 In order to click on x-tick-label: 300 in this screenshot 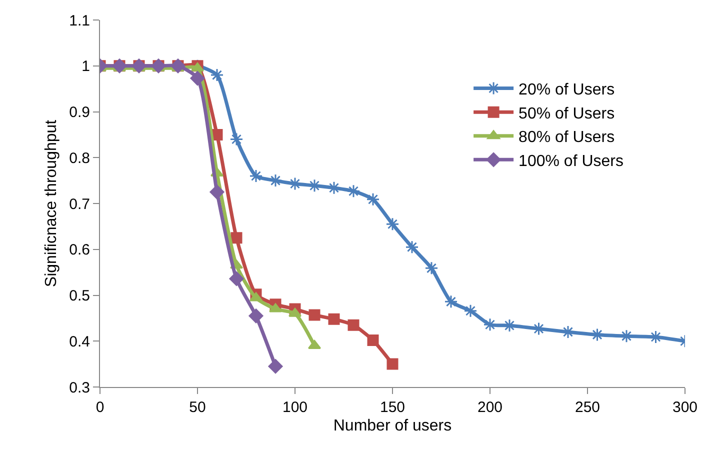, I will do `click(685, 407)`.